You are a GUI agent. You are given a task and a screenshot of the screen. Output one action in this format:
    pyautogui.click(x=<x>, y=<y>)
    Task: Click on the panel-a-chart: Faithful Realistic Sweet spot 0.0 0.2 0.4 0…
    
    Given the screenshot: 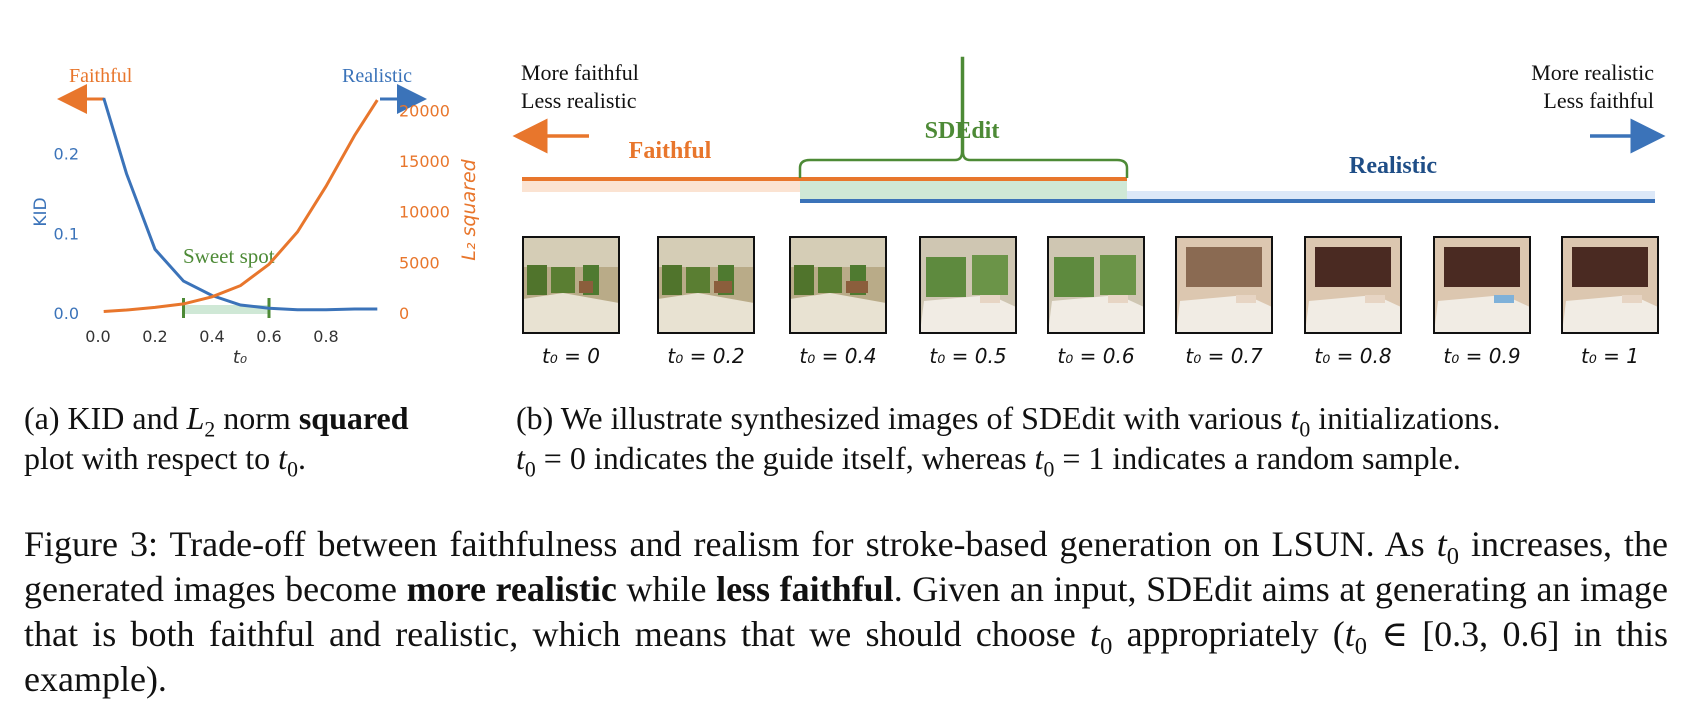 What is the action you would take?
    pyautogui.click(x=255, y=216)
    